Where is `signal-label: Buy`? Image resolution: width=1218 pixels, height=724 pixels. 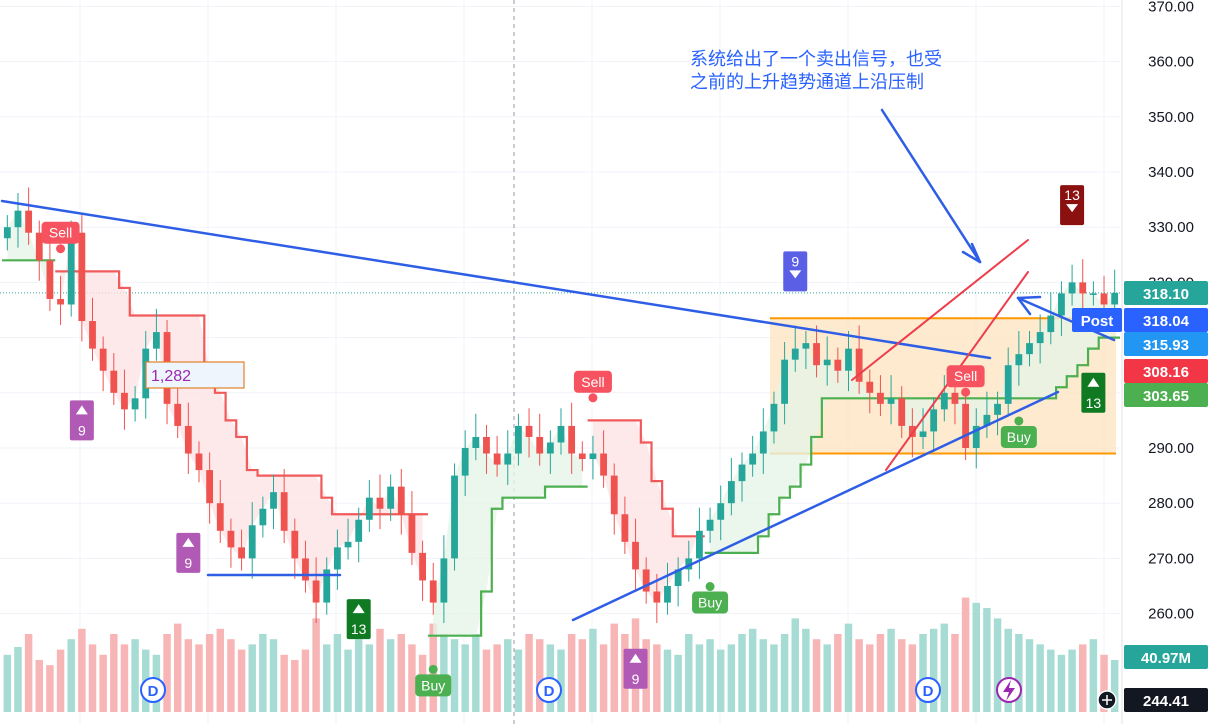
signal-label: Buy is located at coordinates (433, 685).